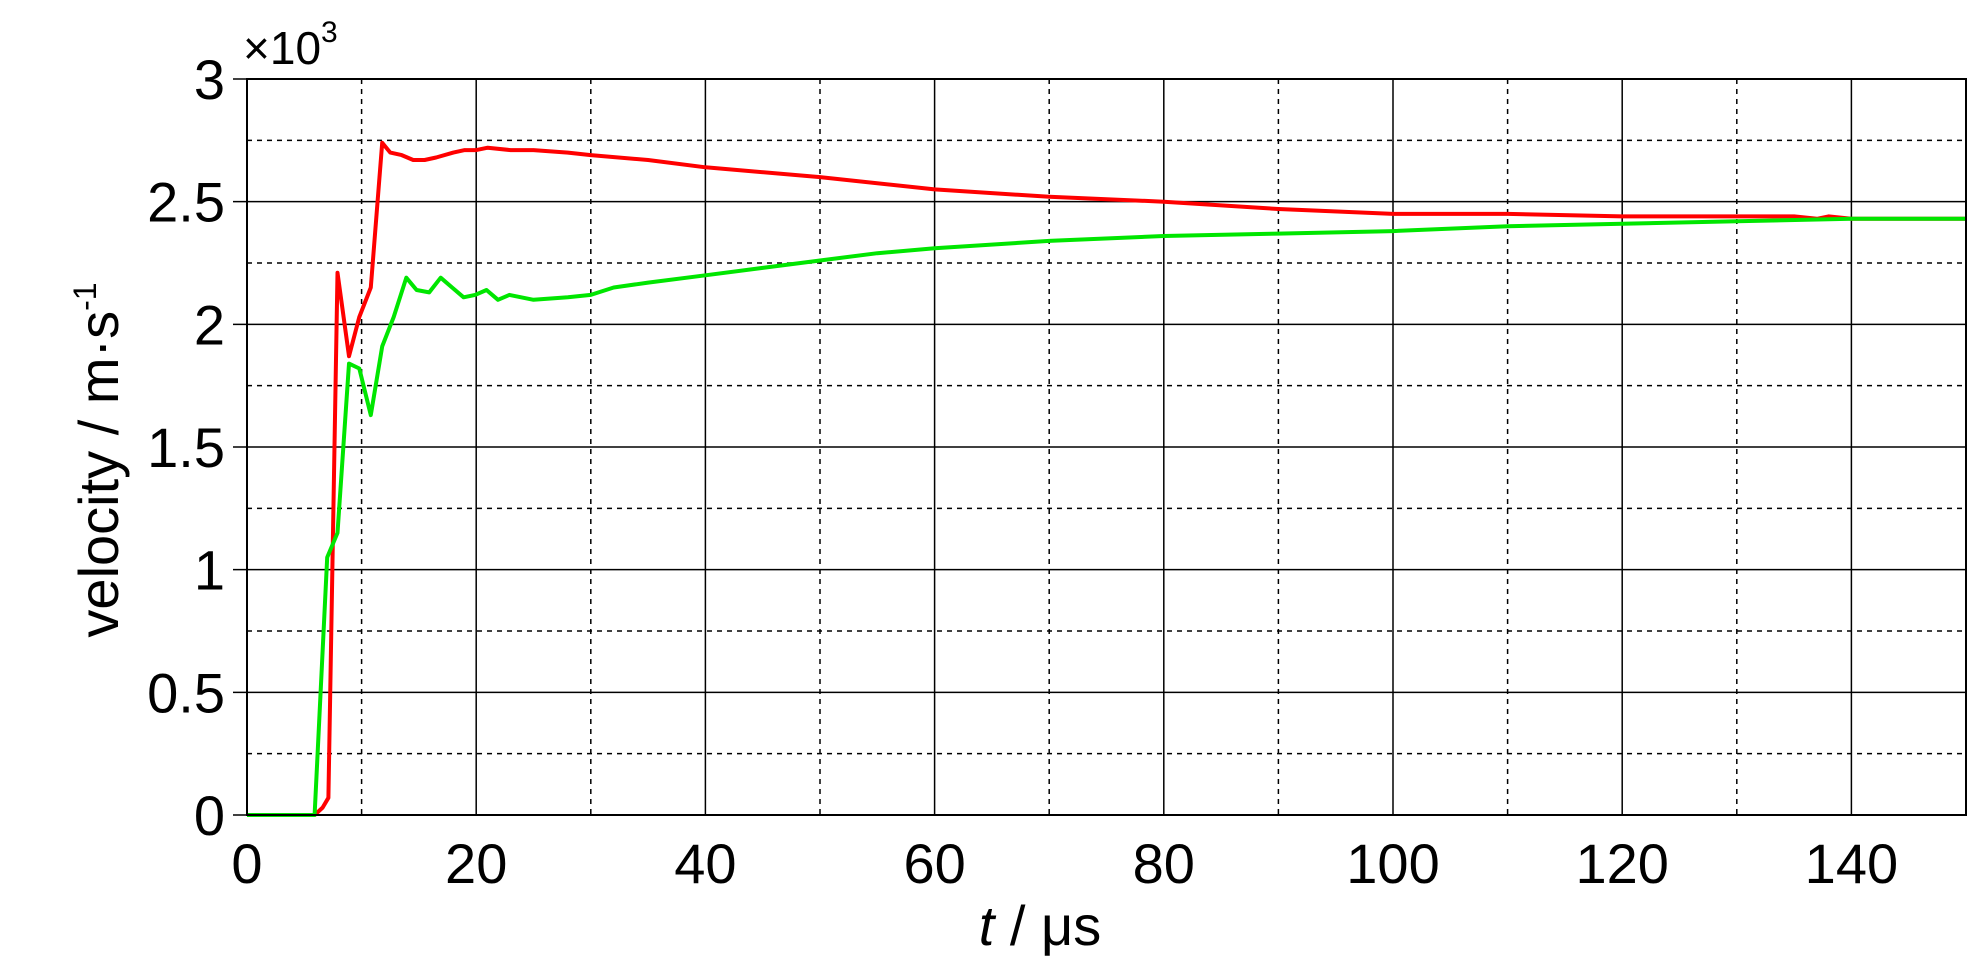 Image resolution: width=1984 pixels, height=969 pixels. I want to click on y-tick-label: 1.5, so click(186, 447).